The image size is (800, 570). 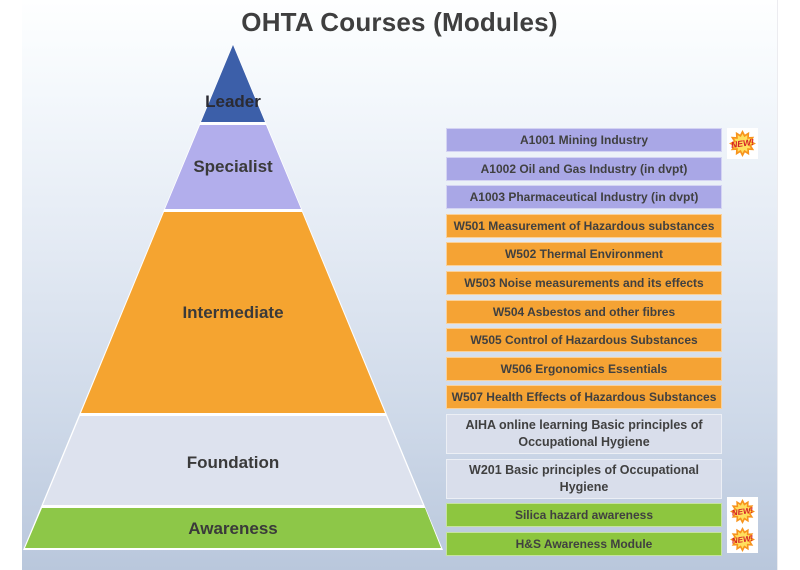 I want to click on course-label: W503 Noise measurements and its effects, so click(x=584, y=282).